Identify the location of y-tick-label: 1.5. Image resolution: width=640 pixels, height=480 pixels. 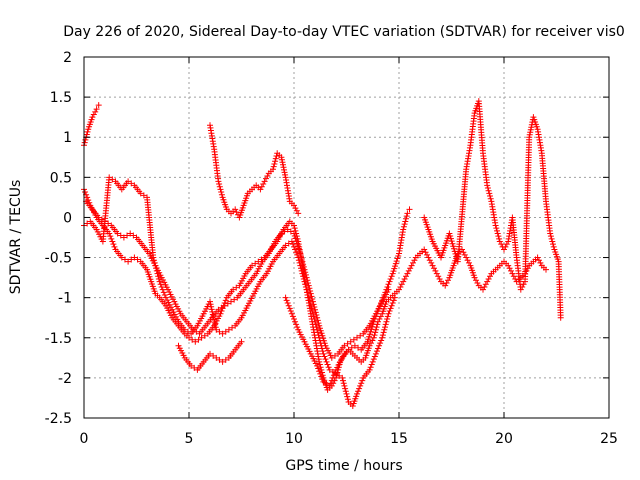
(61, 98).